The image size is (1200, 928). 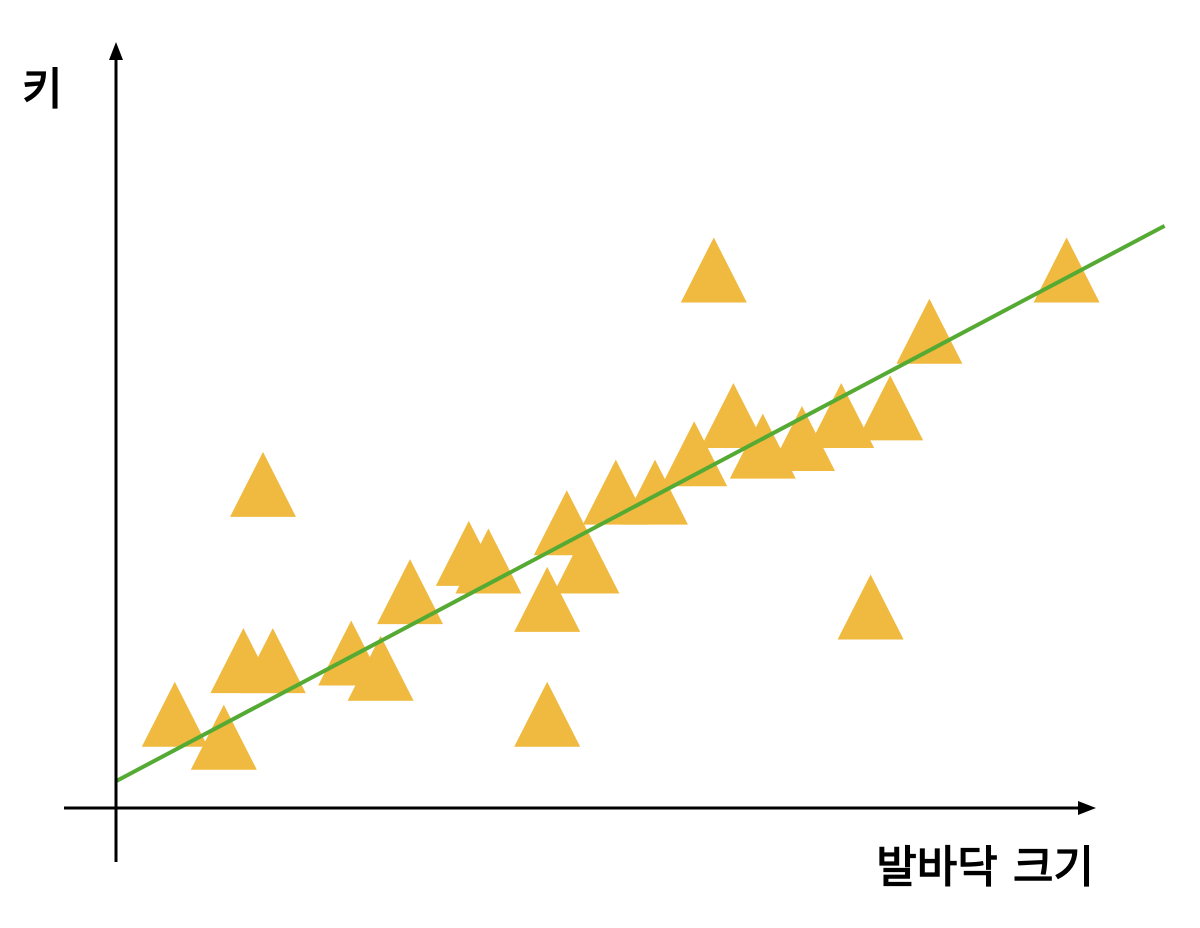 What do you see at coordinates (985, 867) in the screenshot?
I see `x-axis-label: 발바닥 크기` at bounding box center [985, 867].